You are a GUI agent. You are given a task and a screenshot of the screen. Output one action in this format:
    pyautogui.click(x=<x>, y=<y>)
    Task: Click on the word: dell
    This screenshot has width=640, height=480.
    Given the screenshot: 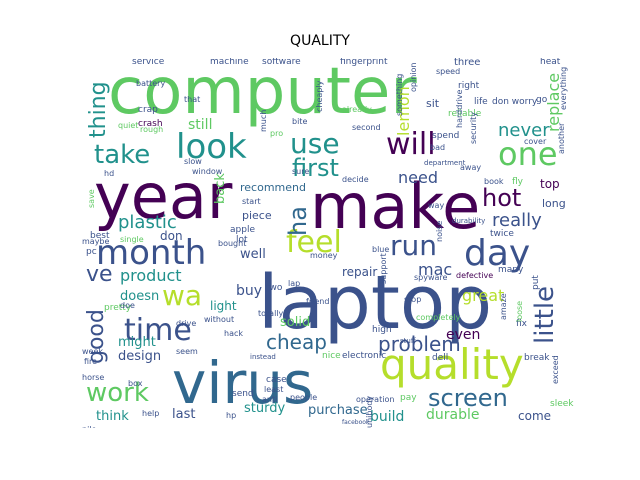 What is the action you would take?
    pyautogui.click(x=440, y=358)
    